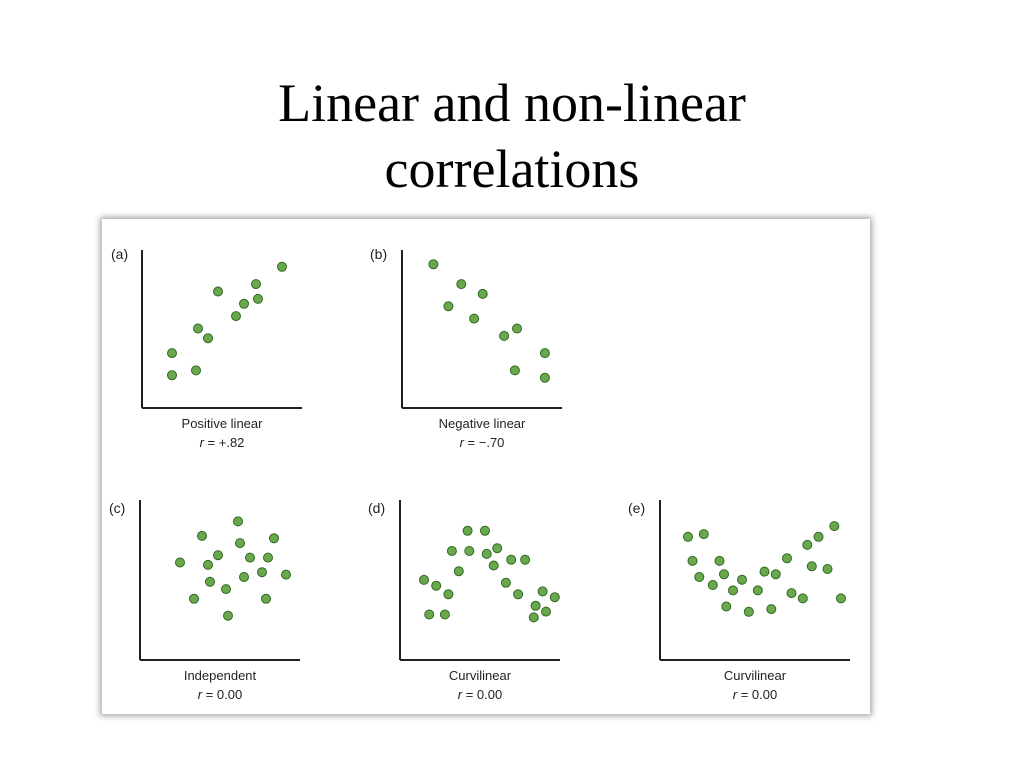 This screenshot has width=1024, height=768. I want to click on panel-label: (e), so click(636, 508).